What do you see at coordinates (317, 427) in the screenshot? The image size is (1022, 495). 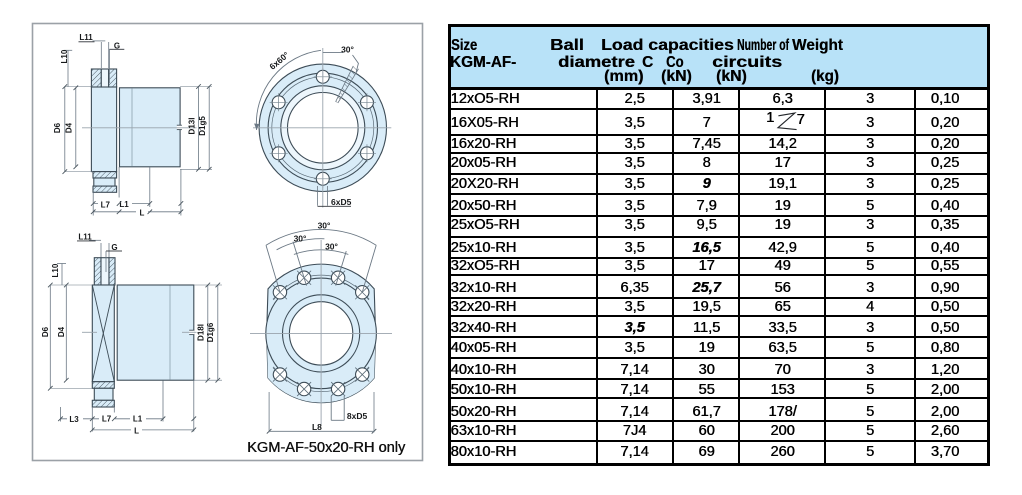 I see `svg-text: L8` at bounding box center [317, 427].